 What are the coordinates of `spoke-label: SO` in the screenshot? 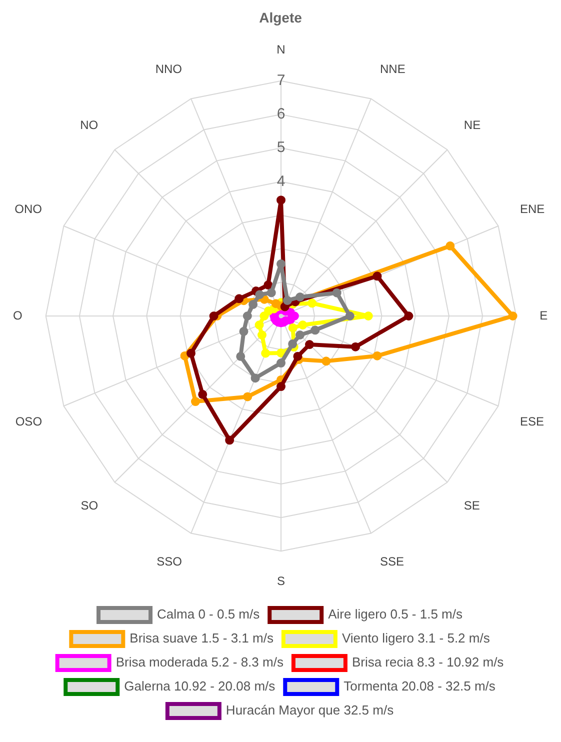 It's located at (89, 505).